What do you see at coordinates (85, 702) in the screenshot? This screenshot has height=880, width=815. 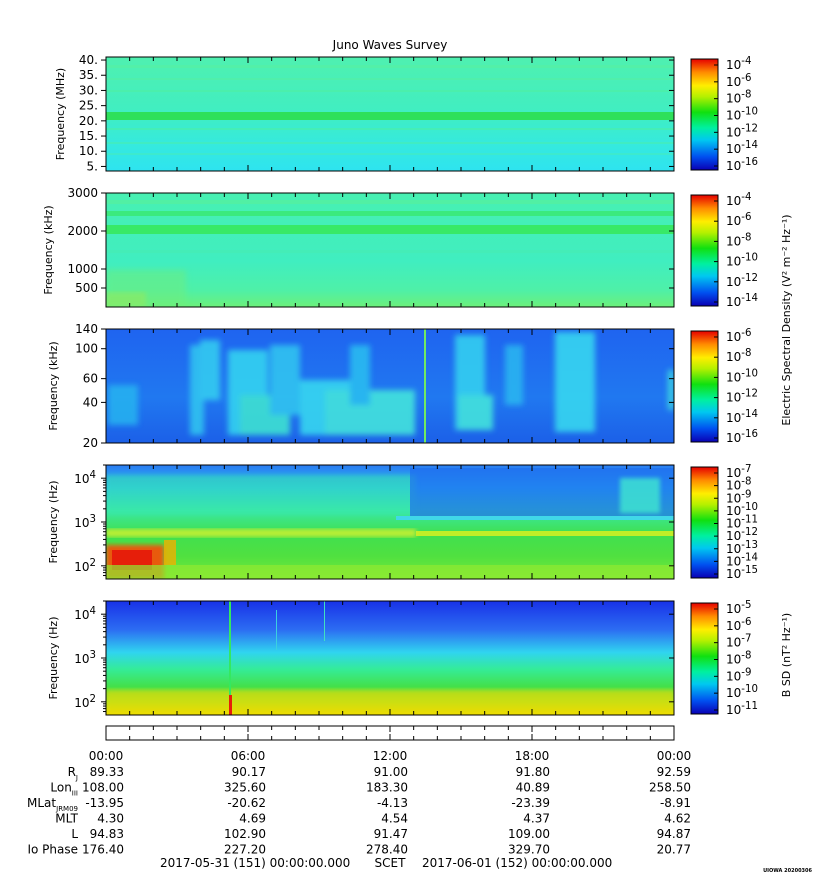 I see `panel-5-ytick-label: 102` at bounding box center [85, 702].